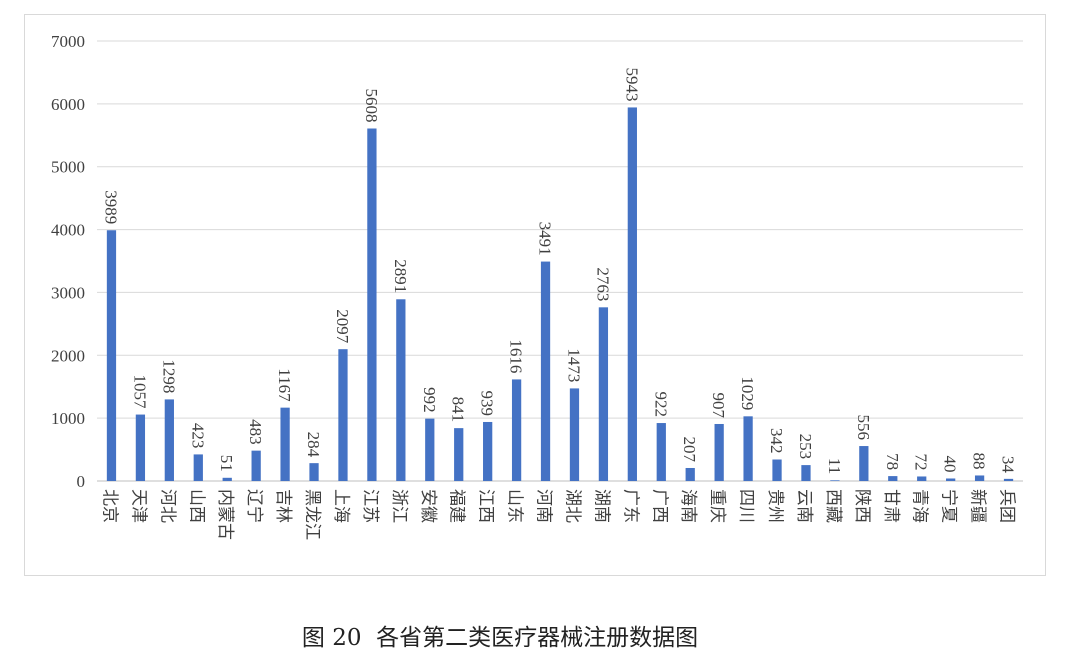 Image resolution: width=1068 pixels, height=669 pixels. I want to click on x-tick-label: 江苏, so click(370, 506).